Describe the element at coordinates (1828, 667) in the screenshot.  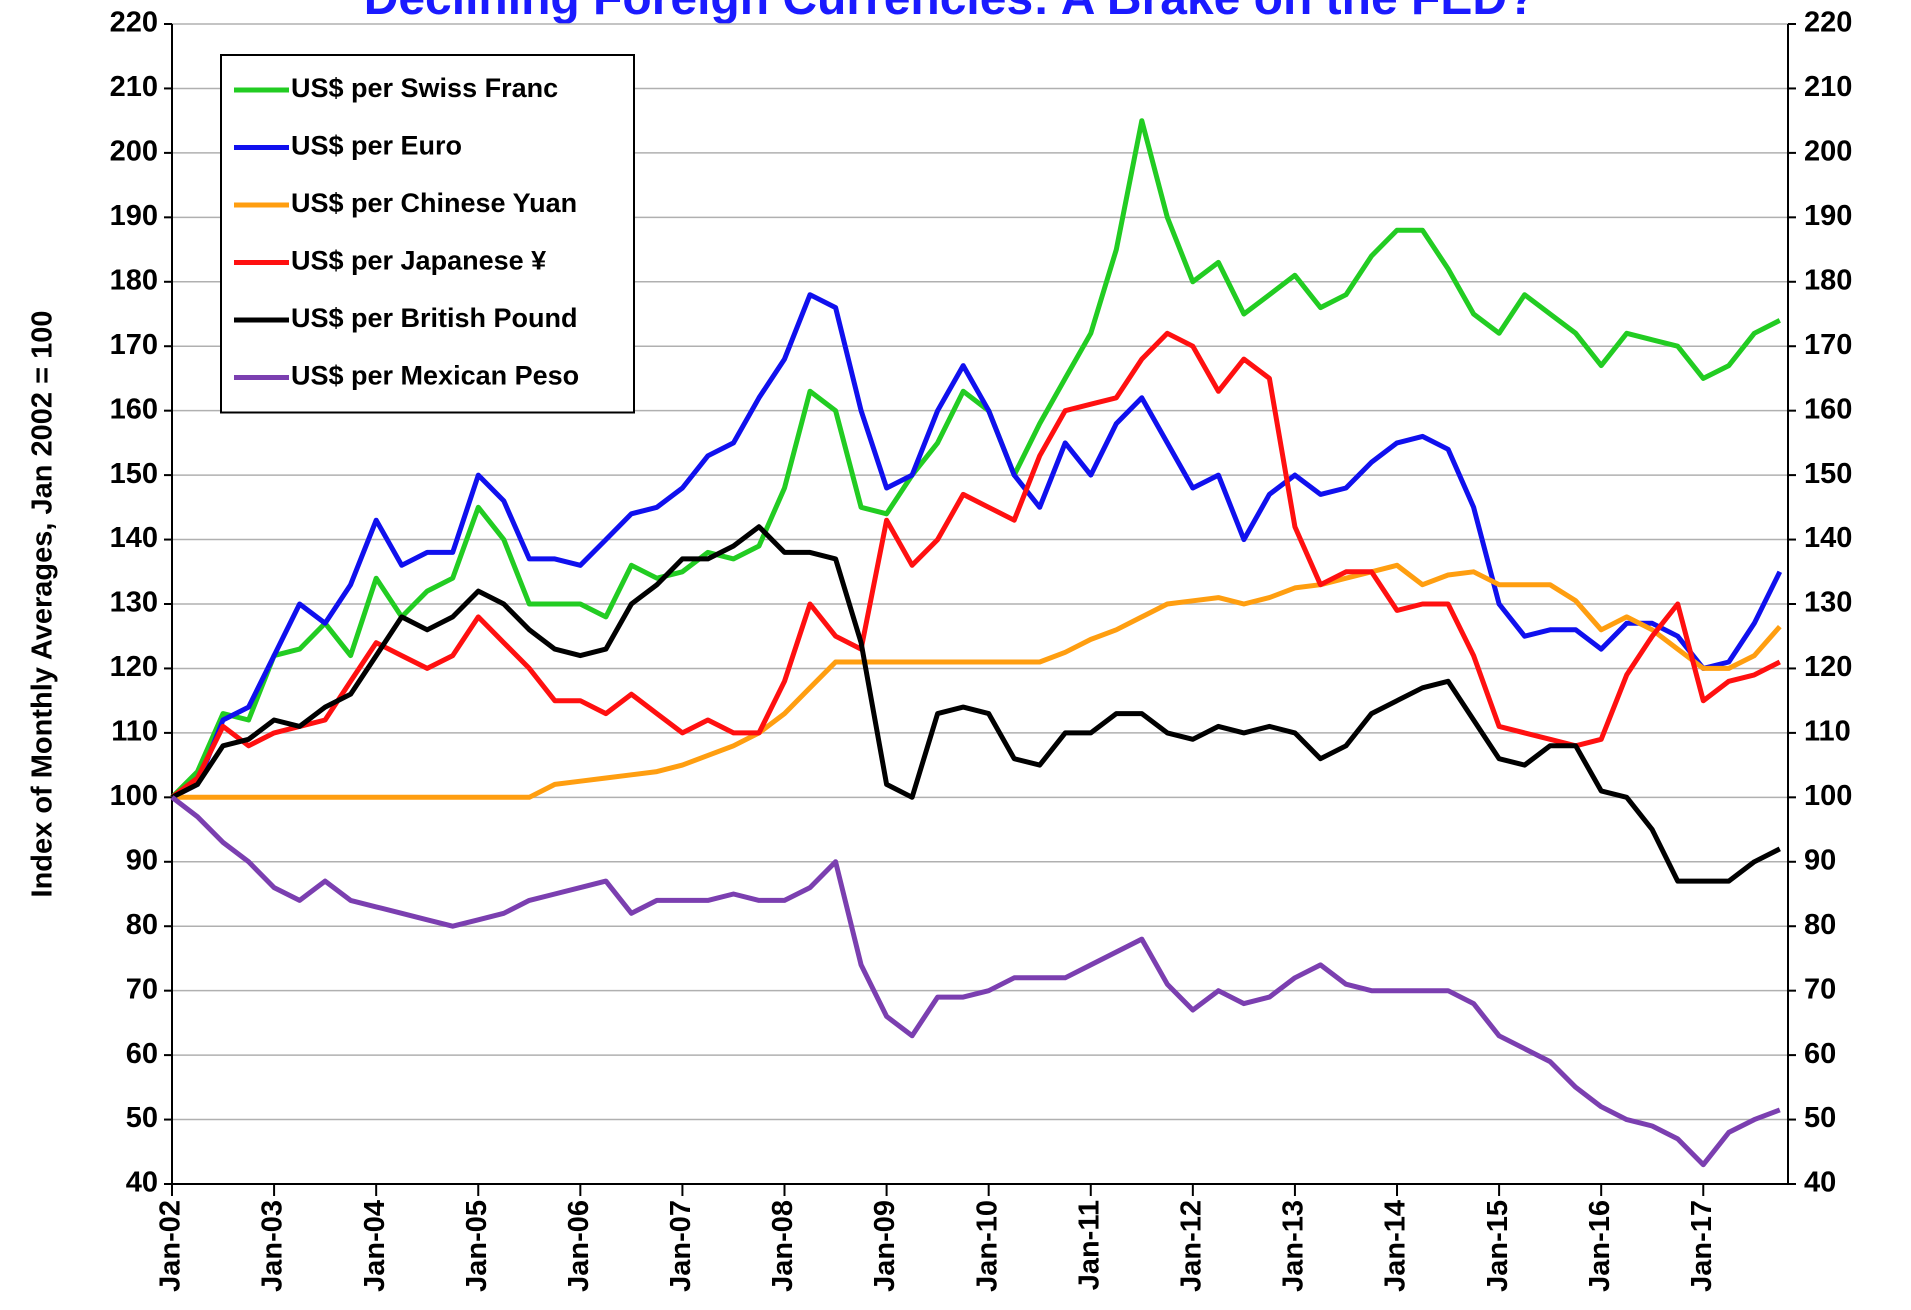
I see `y2-tick-label: 120` at that location.